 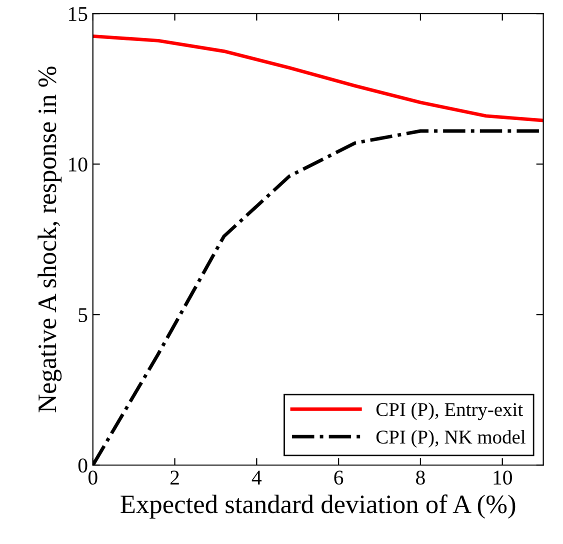 What do you see at coordinates (451, 439) in the screenshot?
I see `legend-label: CPI (P), NK model` at bounding box center [451, 439].